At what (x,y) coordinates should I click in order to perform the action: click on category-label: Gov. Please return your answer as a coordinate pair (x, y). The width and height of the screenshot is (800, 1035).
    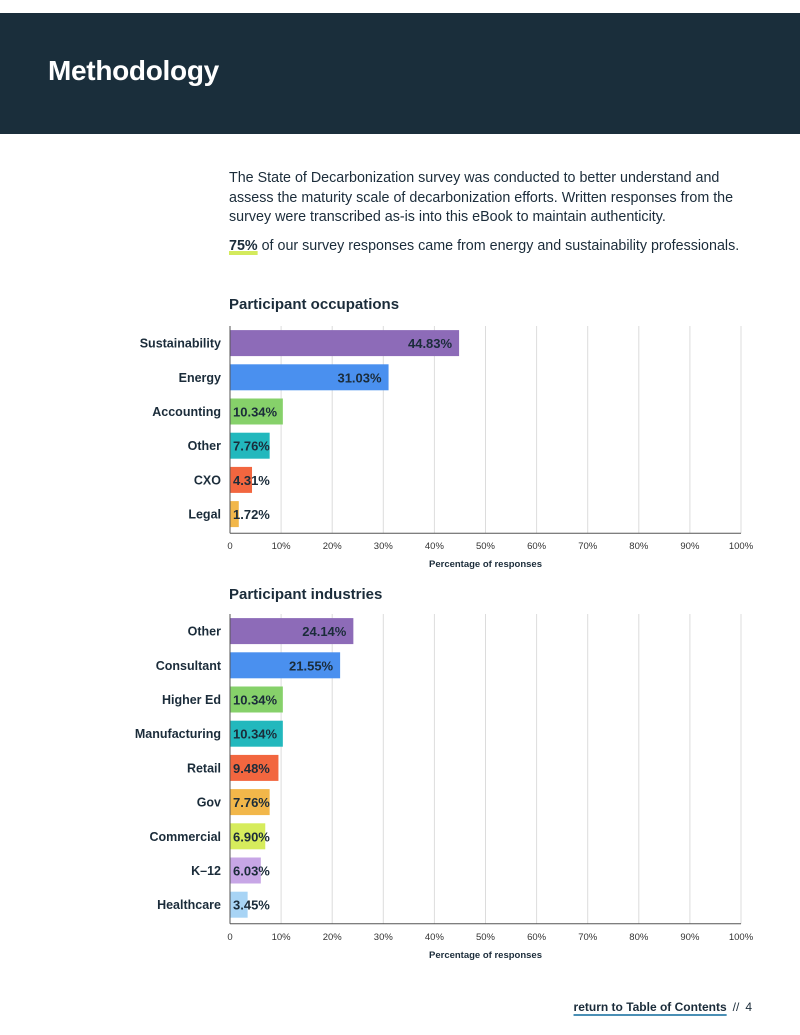
    Looking at the image, I should click on (209, 803).